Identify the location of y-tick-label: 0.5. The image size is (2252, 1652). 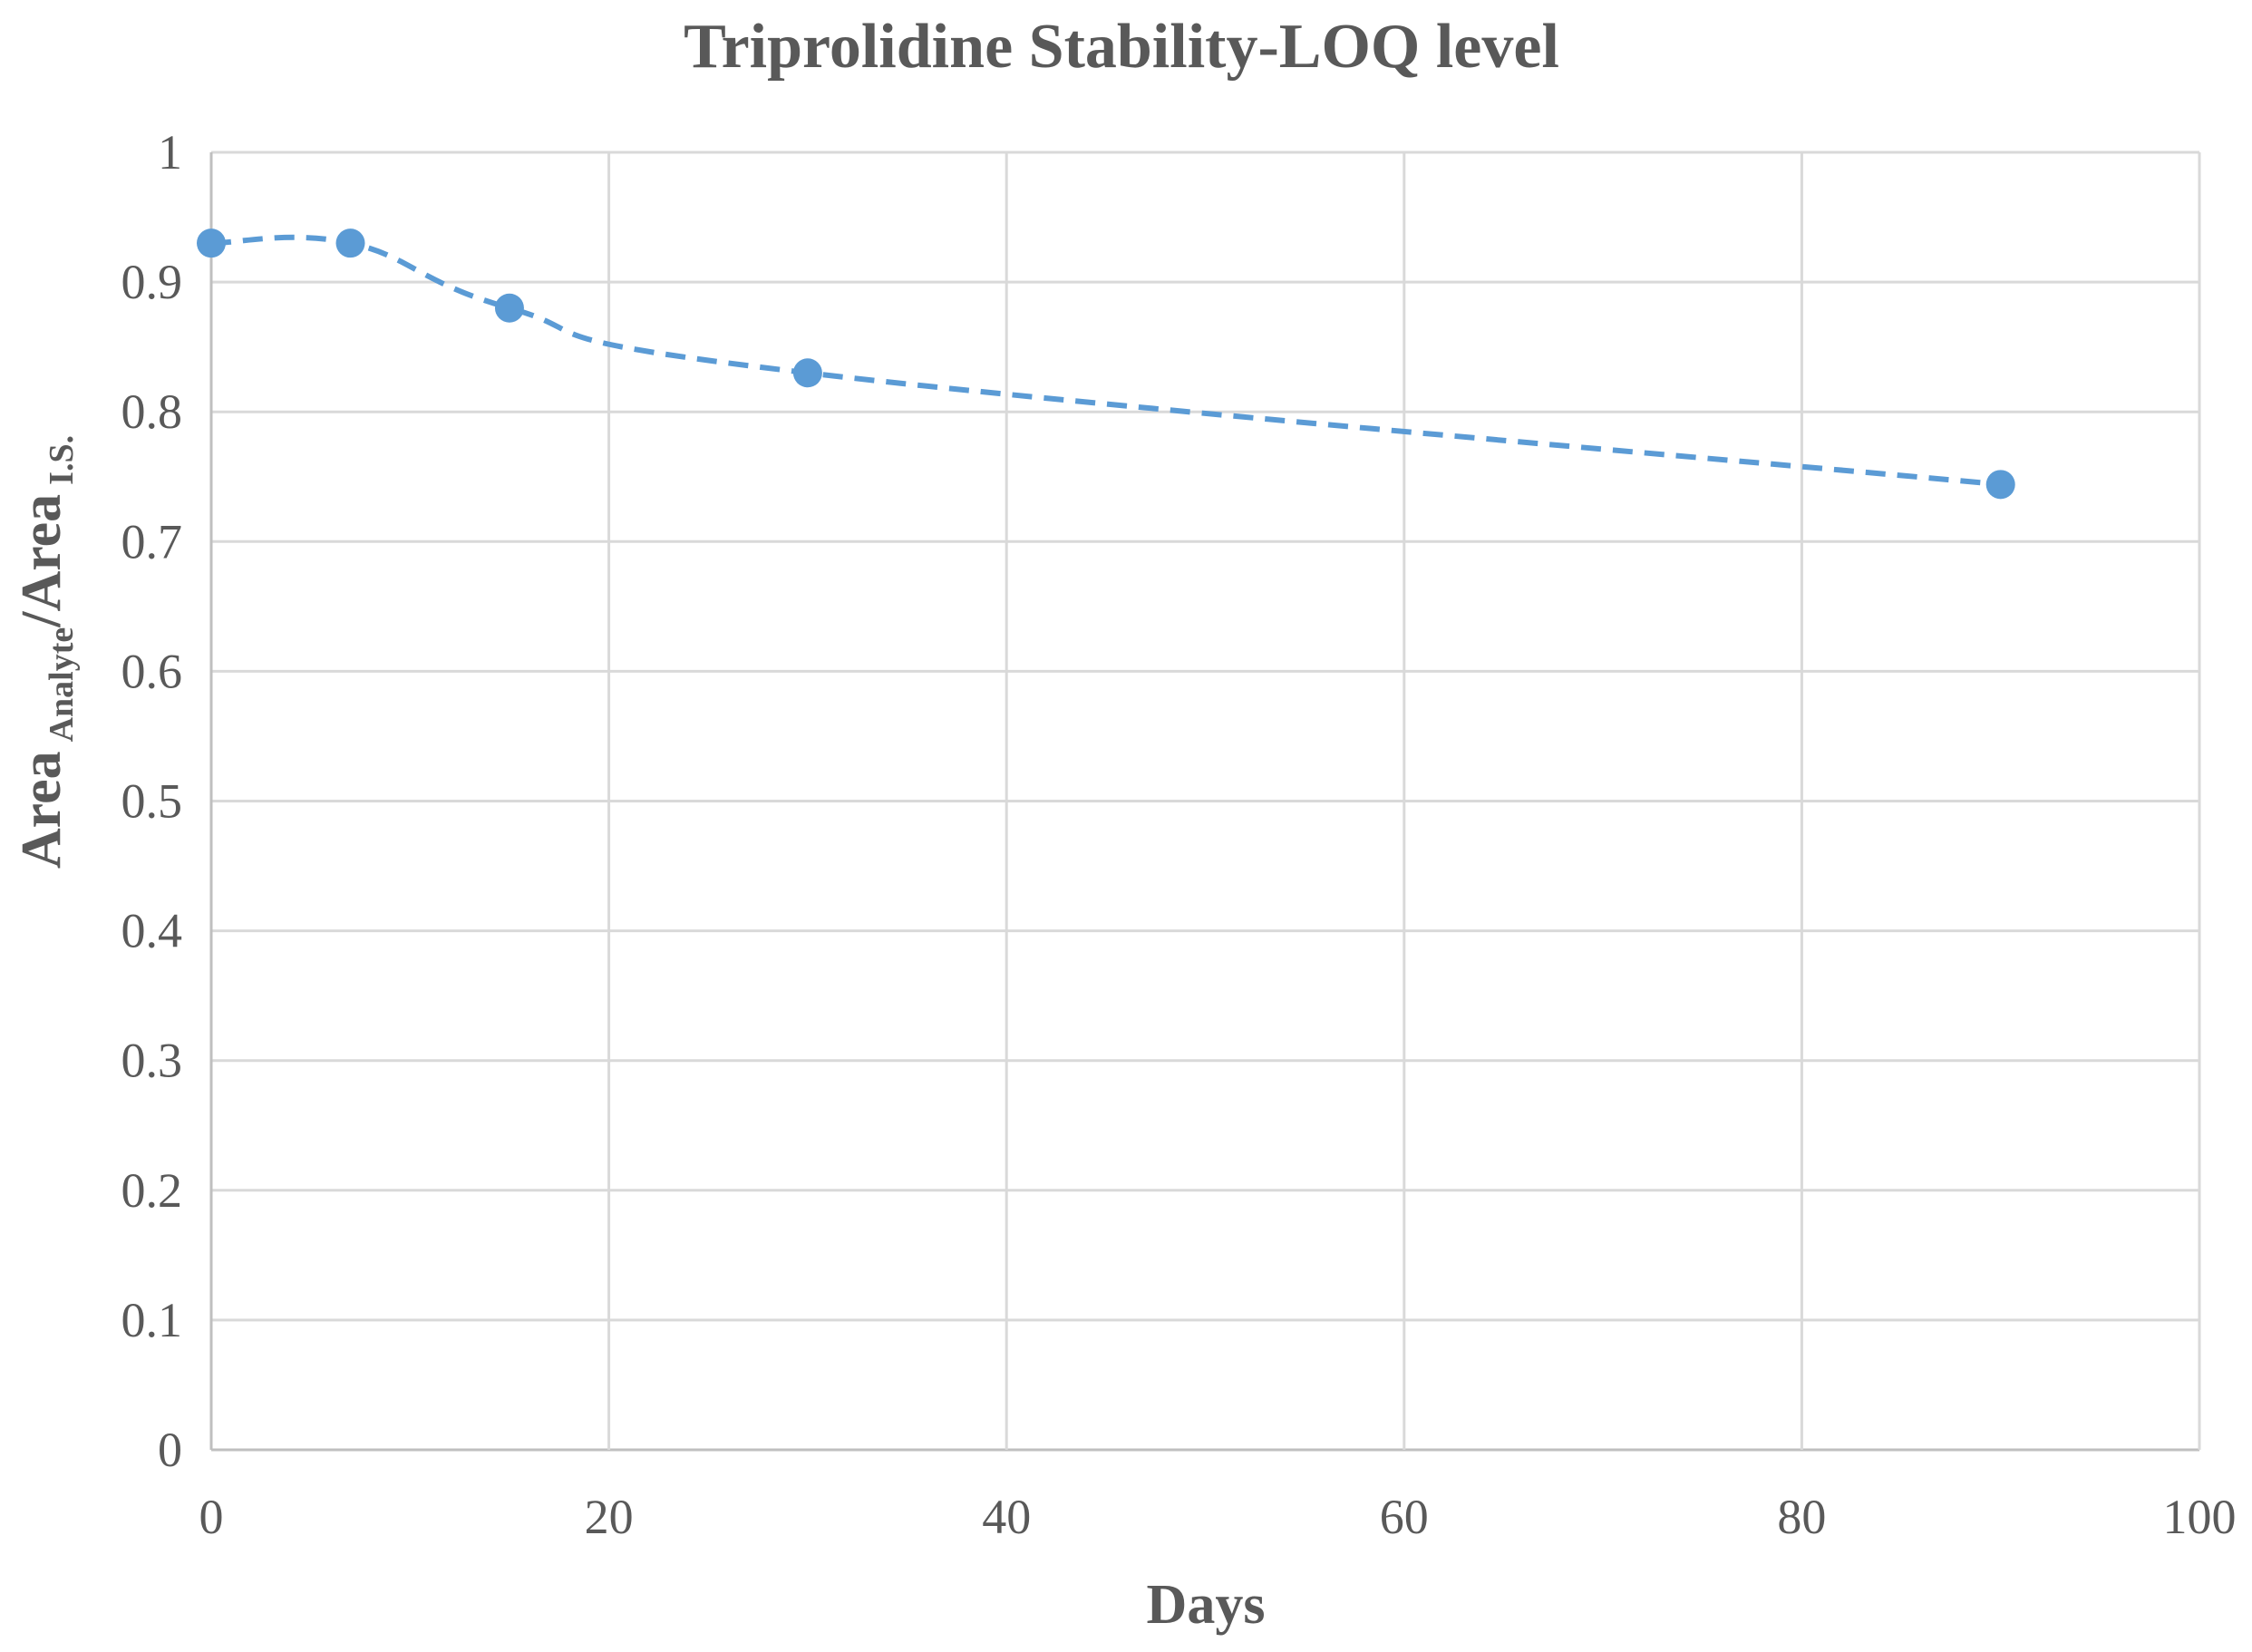
(152, 802).